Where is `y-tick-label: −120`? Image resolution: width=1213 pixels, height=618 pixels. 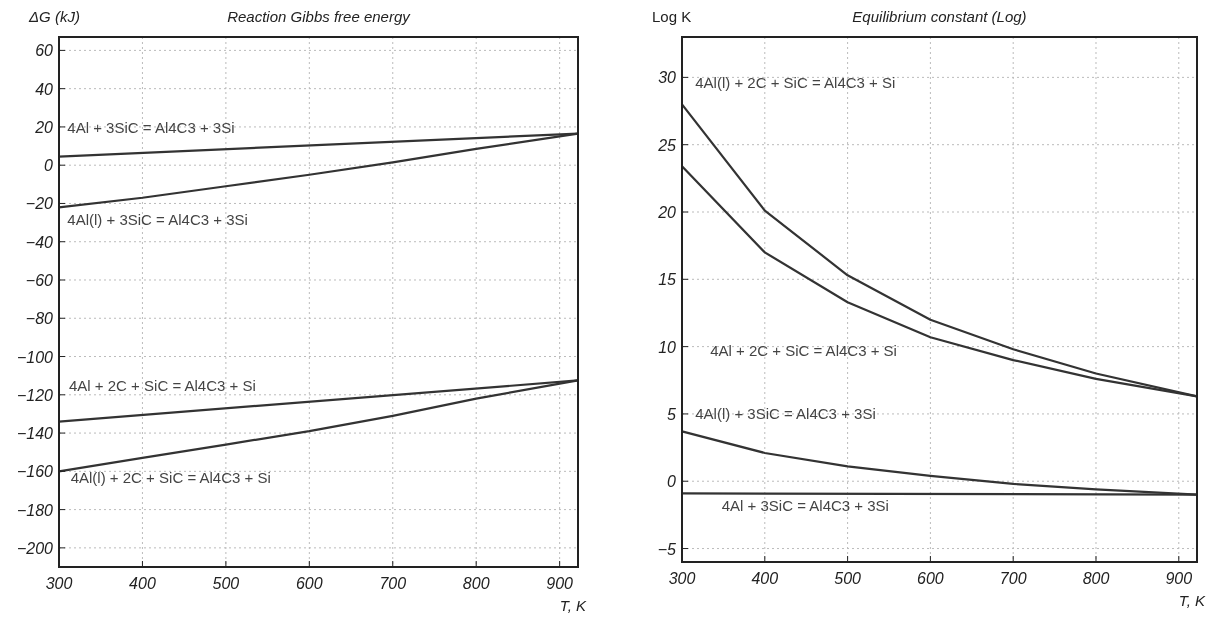
y-tick-label: −120 is located at coordinates (35, 395).